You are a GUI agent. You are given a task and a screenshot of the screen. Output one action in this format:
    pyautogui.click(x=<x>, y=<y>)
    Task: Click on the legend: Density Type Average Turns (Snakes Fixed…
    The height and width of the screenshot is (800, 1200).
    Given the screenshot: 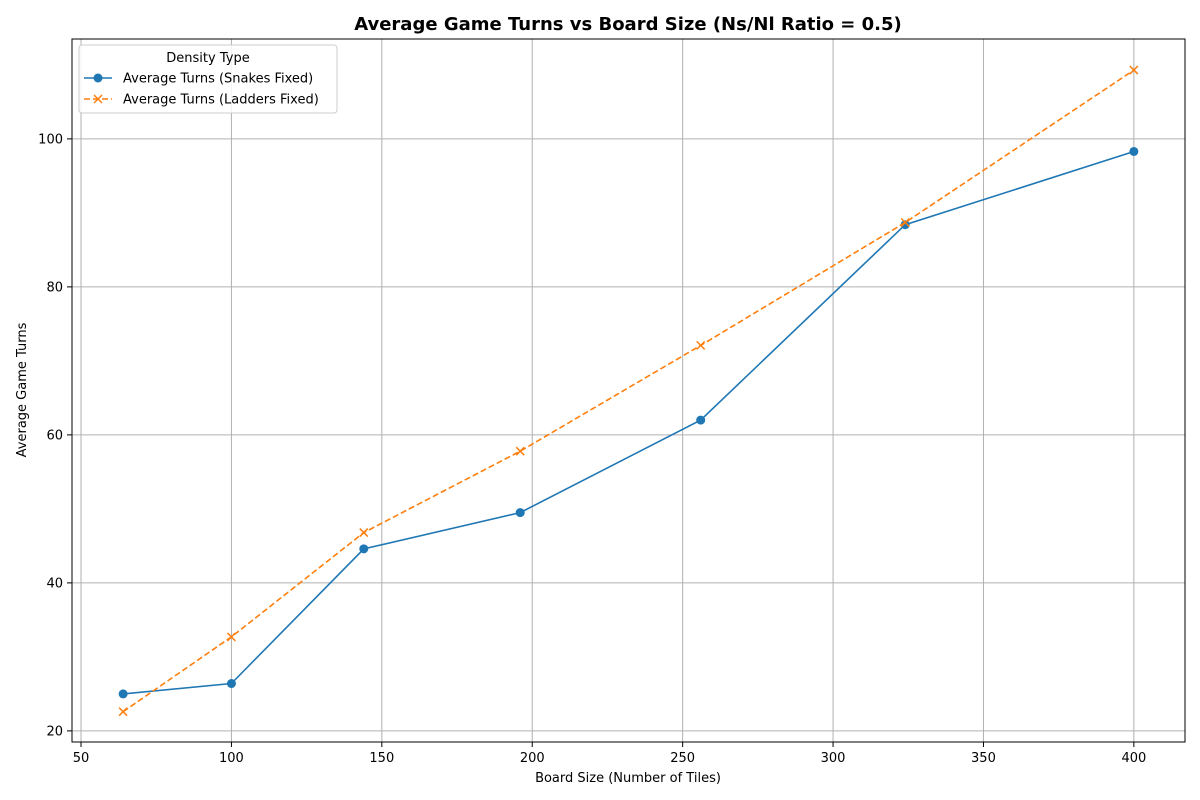 What is the action you would take?
    pyautogui.click(x=208, y=79)
    